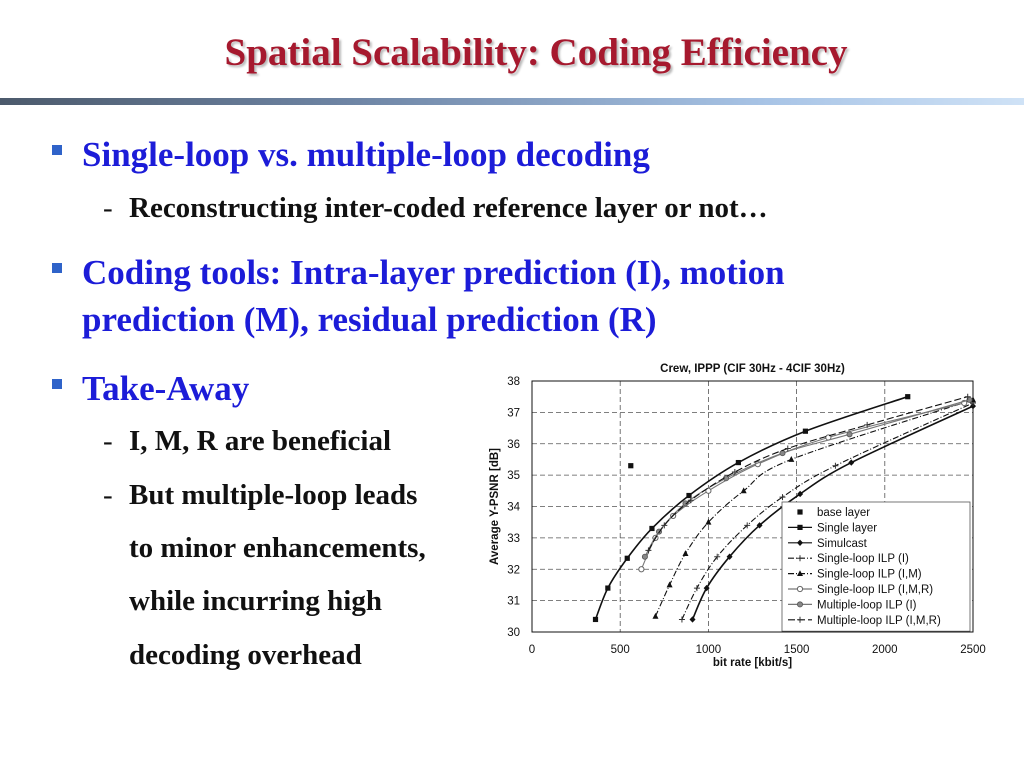  I want to click on legend-marker-multiple-loop-ilp-i, so click(799, 604).